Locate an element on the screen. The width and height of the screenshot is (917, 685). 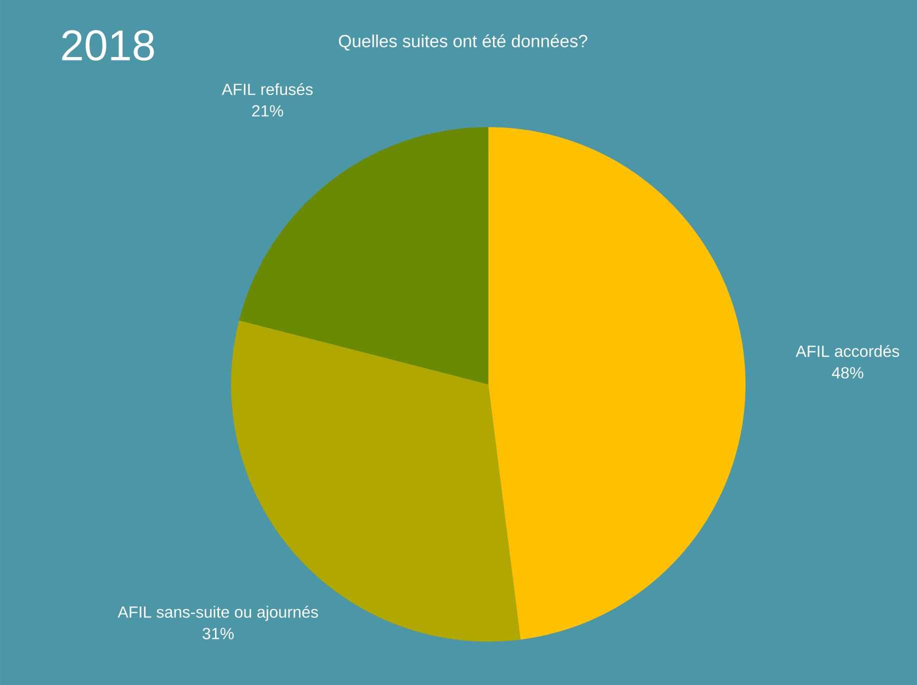
slice-label: AFIL sans-suite ou ajournés is located at coordinates (218, 613).